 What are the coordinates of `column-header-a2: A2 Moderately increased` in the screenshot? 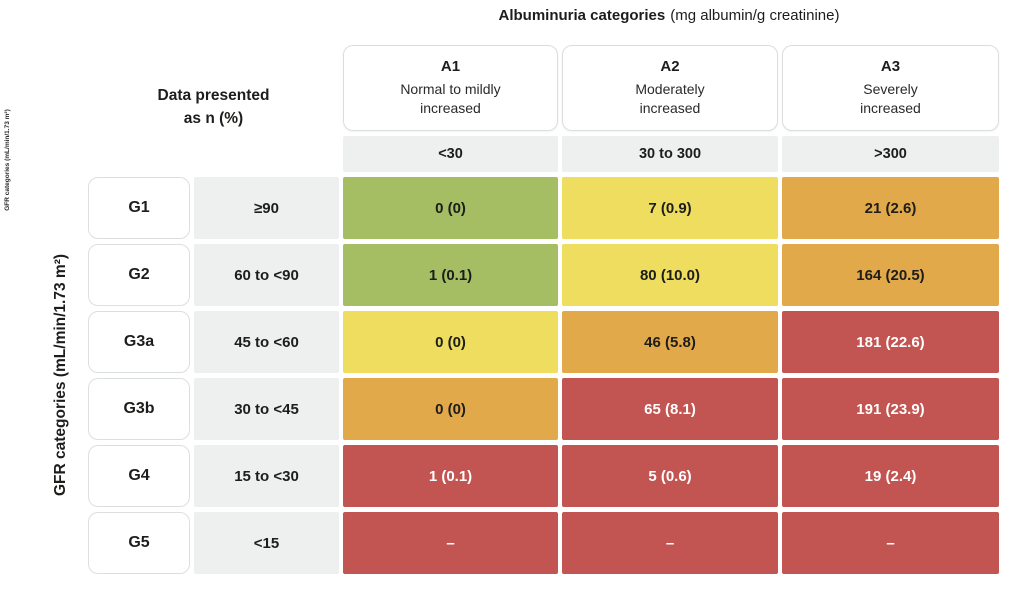 It's located at (670, 88).